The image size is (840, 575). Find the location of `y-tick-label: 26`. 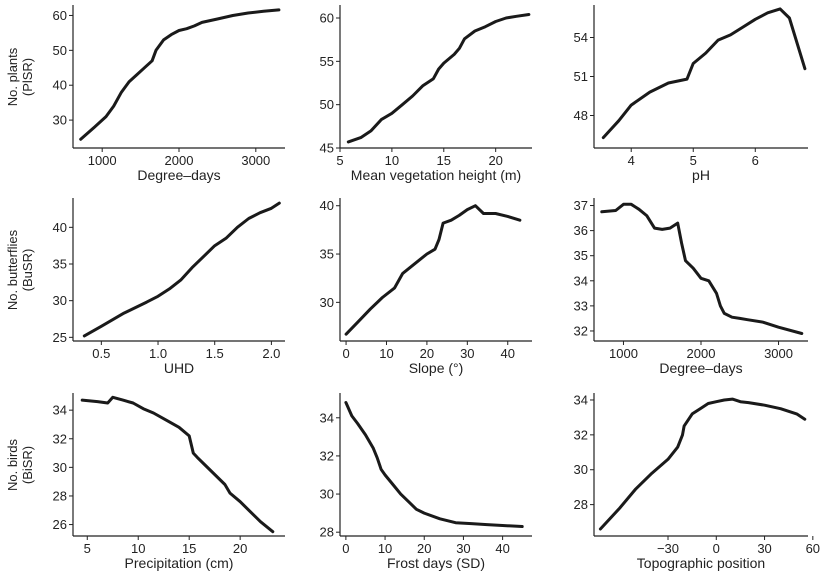

y-tick-label: 26 is located at coordinates (60, 524).